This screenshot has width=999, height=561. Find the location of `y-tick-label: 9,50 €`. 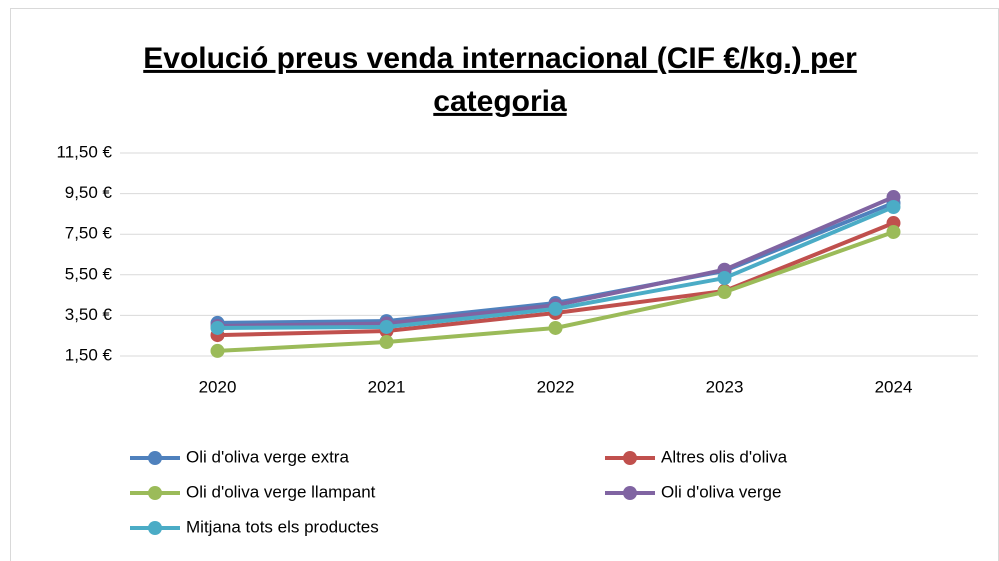

y-tick-label: 9,50 € is located at coordinates (89, 192).